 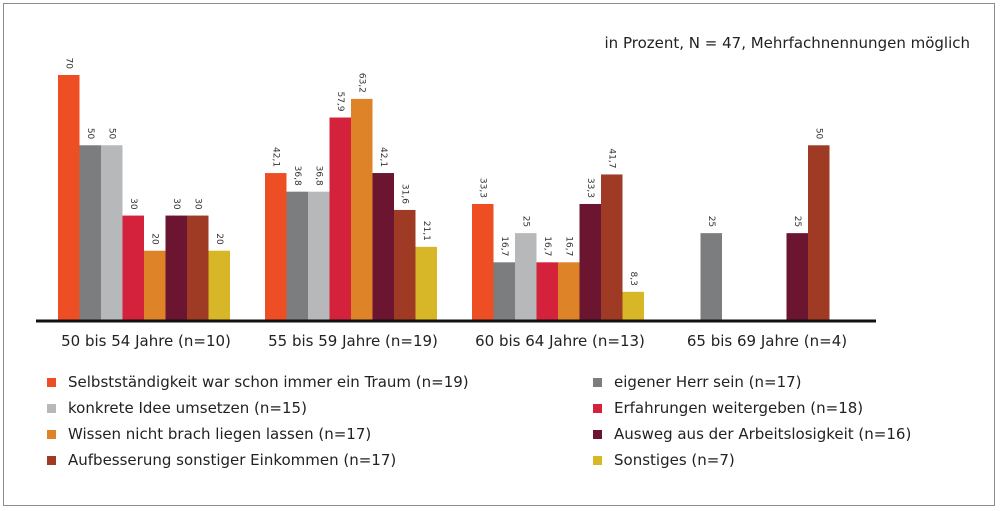 I want to click on data-label-0-5: 30, so click(x=176, y=204).